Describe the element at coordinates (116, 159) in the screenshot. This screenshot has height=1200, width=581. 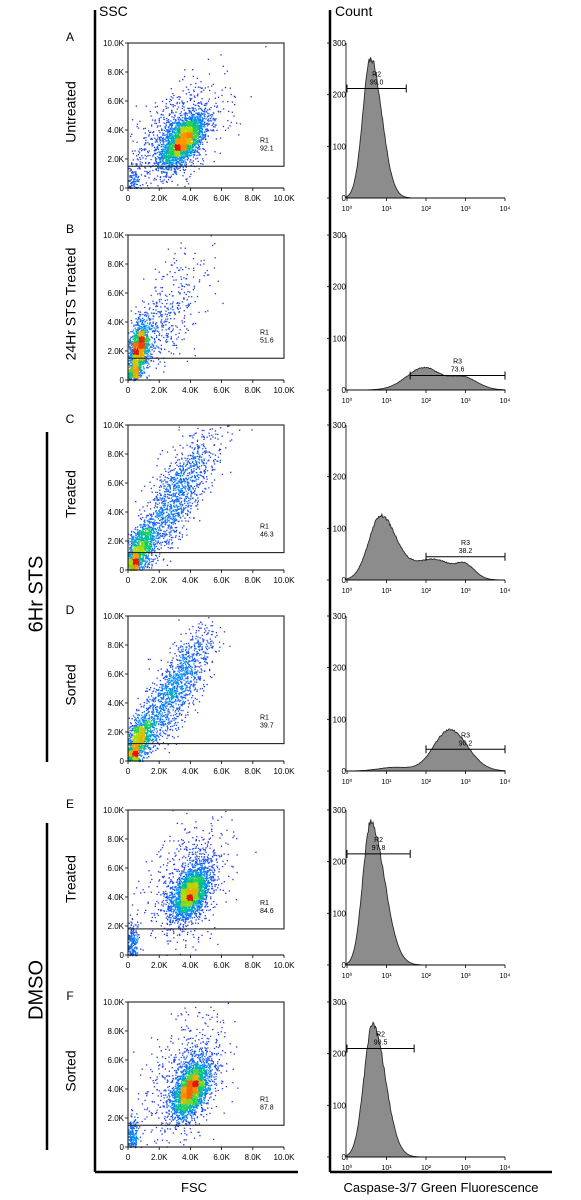
I see `y-tick-label: 2.0K` at that location.